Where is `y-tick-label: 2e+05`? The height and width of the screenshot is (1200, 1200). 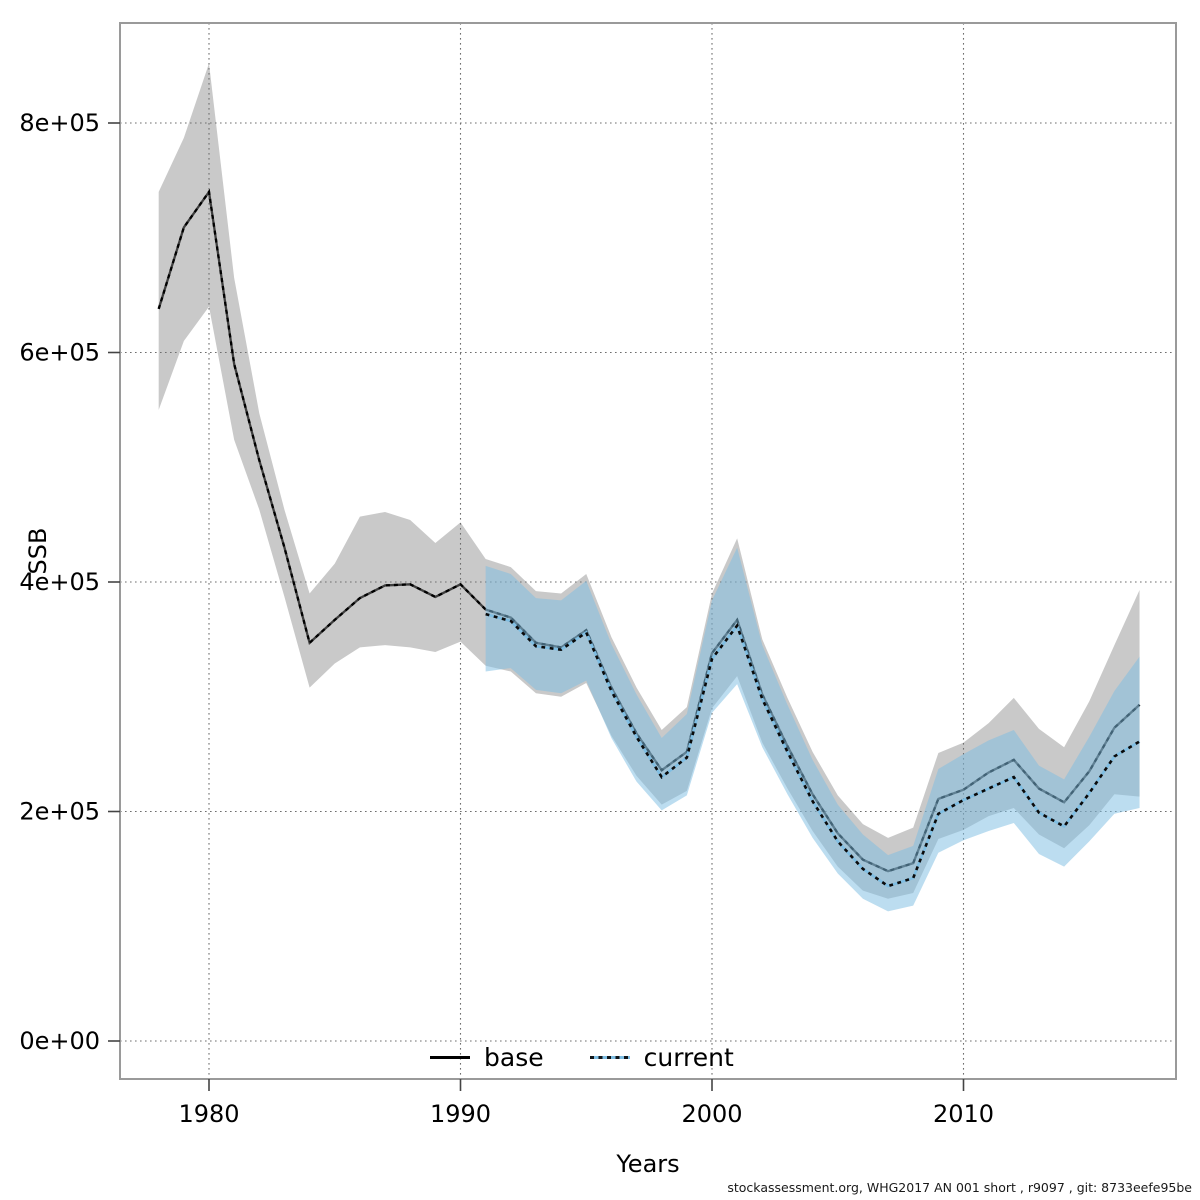 y-tick-label: 2e+05 is located at coordinates (59, 812).